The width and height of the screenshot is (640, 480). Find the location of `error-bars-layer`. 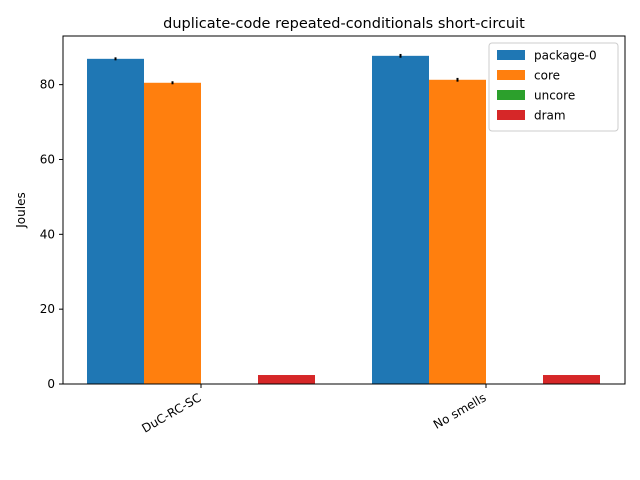

error-bars-layer is located at coordinates (286, 69).